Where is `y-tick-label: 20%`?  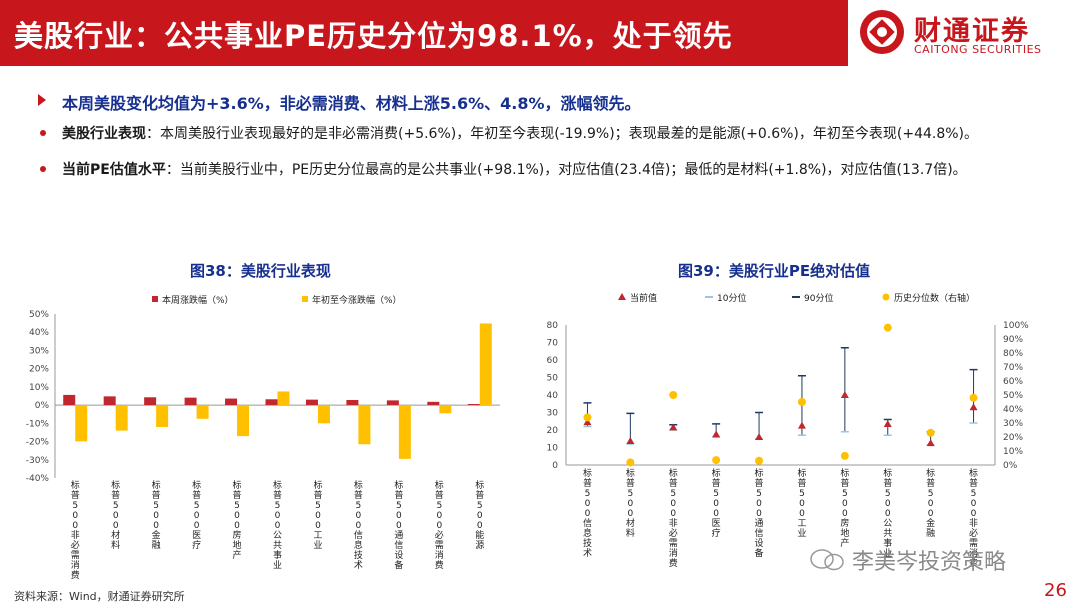
y-tick-label: 20% is located at coordinates (39, 370).